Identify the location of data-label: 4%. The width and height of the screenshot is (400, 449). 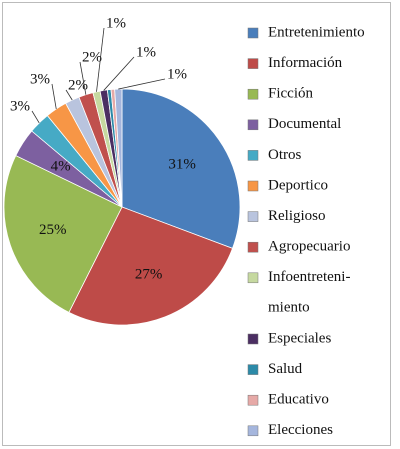
(61, 167).